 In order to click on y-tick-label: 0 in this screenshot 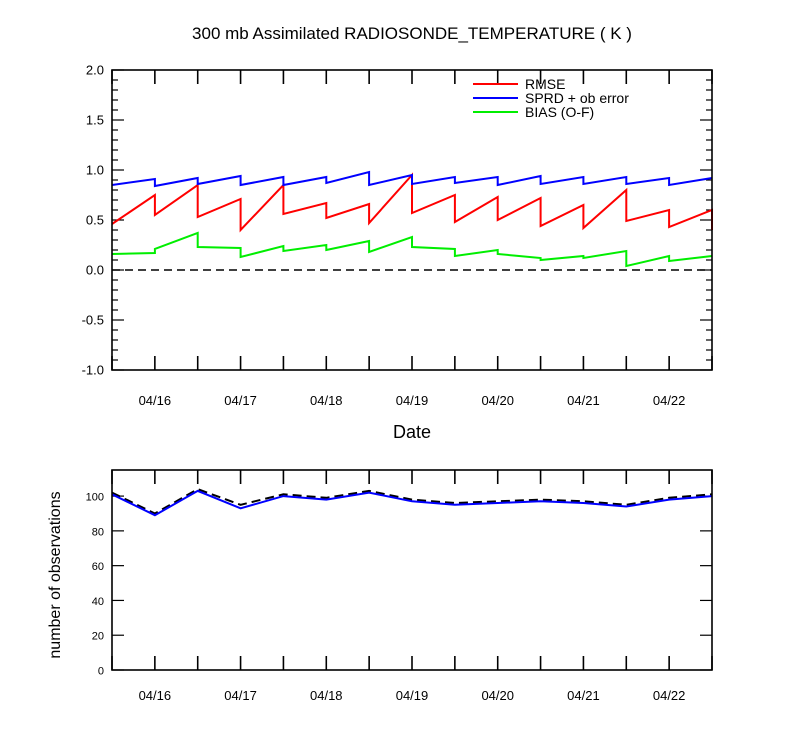, I will do `click(101, 672)`.